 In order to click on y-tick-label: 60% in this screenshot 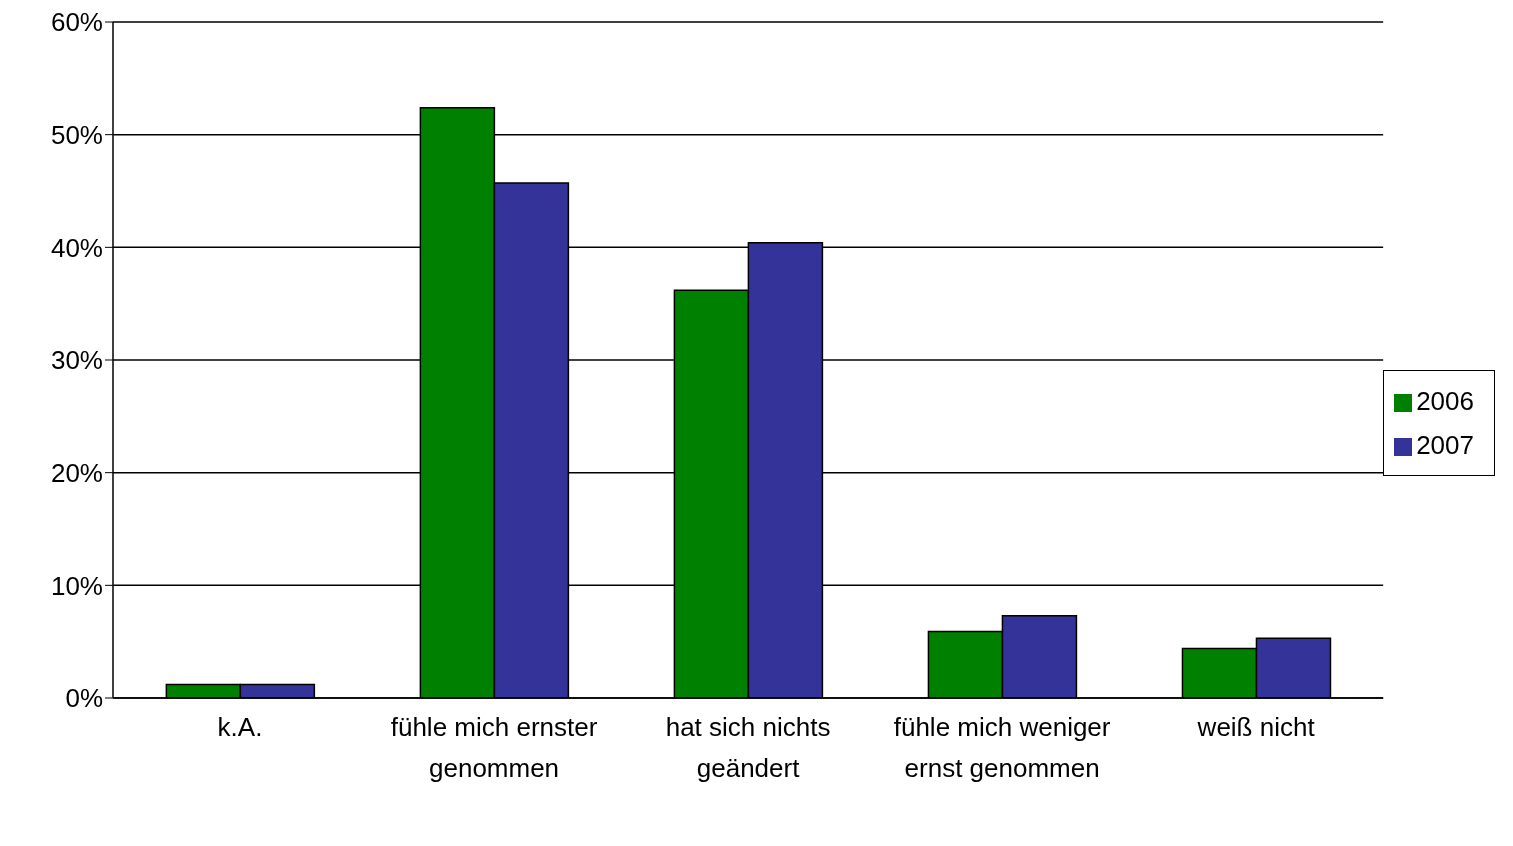, I will do `click(76, 22)`.